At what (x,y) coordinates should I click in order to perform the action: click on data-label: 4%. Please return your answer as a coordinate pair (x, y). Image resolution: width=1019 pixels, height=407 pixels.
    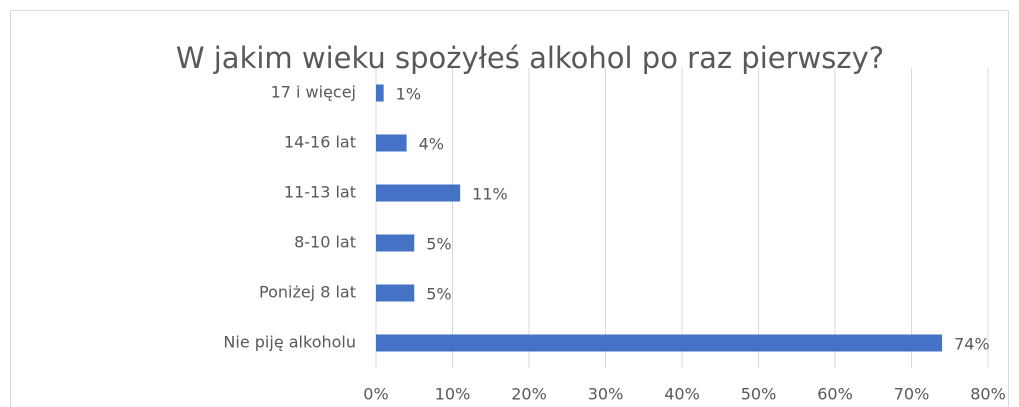
    Looking at the image, I should click on (431, 144).